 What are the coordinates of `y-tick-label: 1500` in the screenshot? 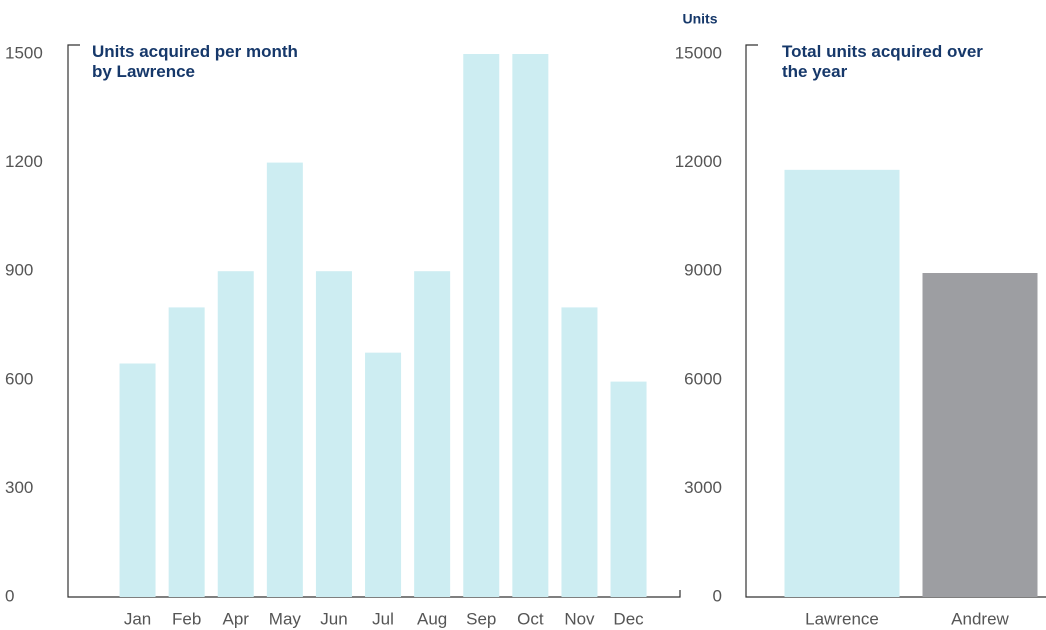 It's located at (24, 52).